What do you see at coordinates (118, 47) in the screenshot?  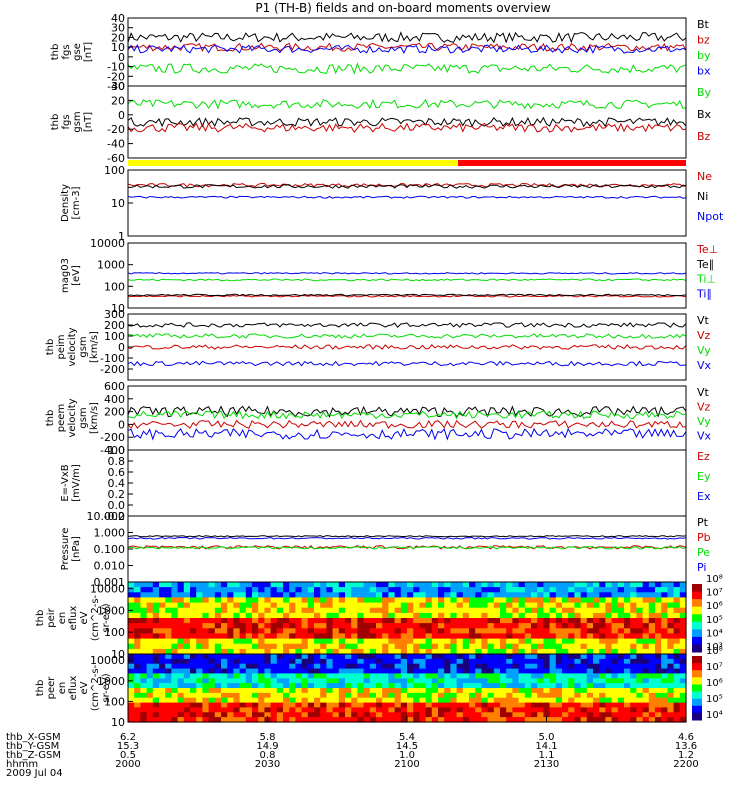 I see `y-tick-label: 10` at bounding box center [118, 47].